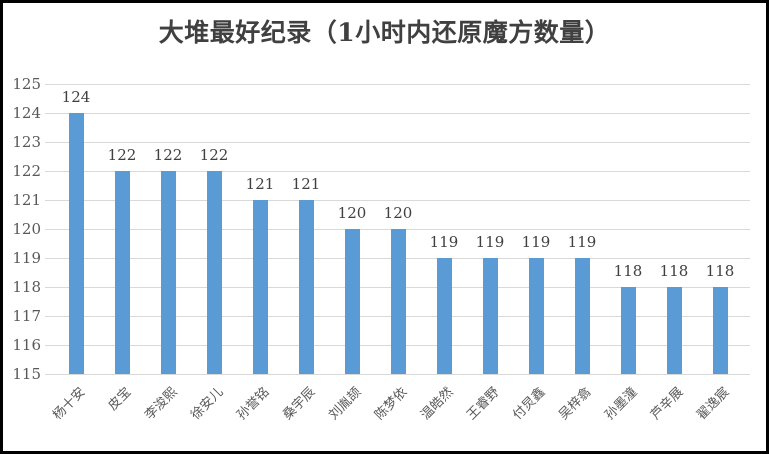 The image size is (769, 454). Describe the element at coordinates (26, 113) in the screenshot. I see `y-axis-tick-label: 124` at that location.